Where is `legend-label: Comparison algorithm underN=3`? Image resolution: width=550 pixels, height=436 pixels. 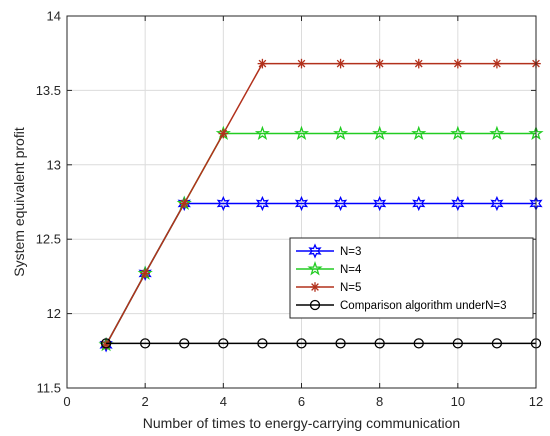 legend-label: Comparison algorithm underN=3 is located at coordinates (423, 306).